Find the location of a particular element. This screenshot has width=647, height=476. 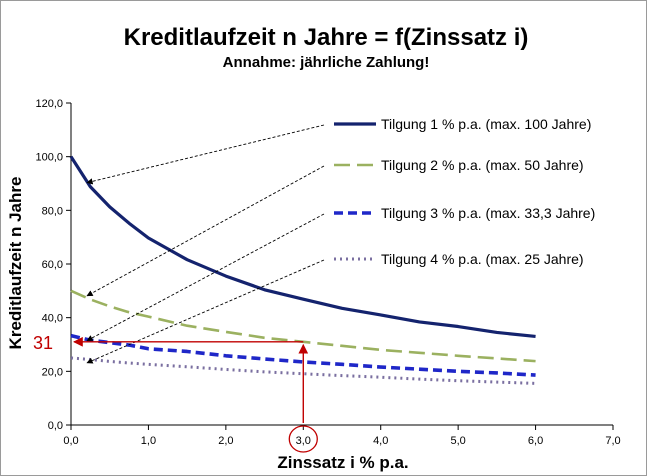

x-axis-ticks: 0,0 1,0 2,0 3,0 4,0 5,0 6,0 7,0 is located at coordinates (342, 436).